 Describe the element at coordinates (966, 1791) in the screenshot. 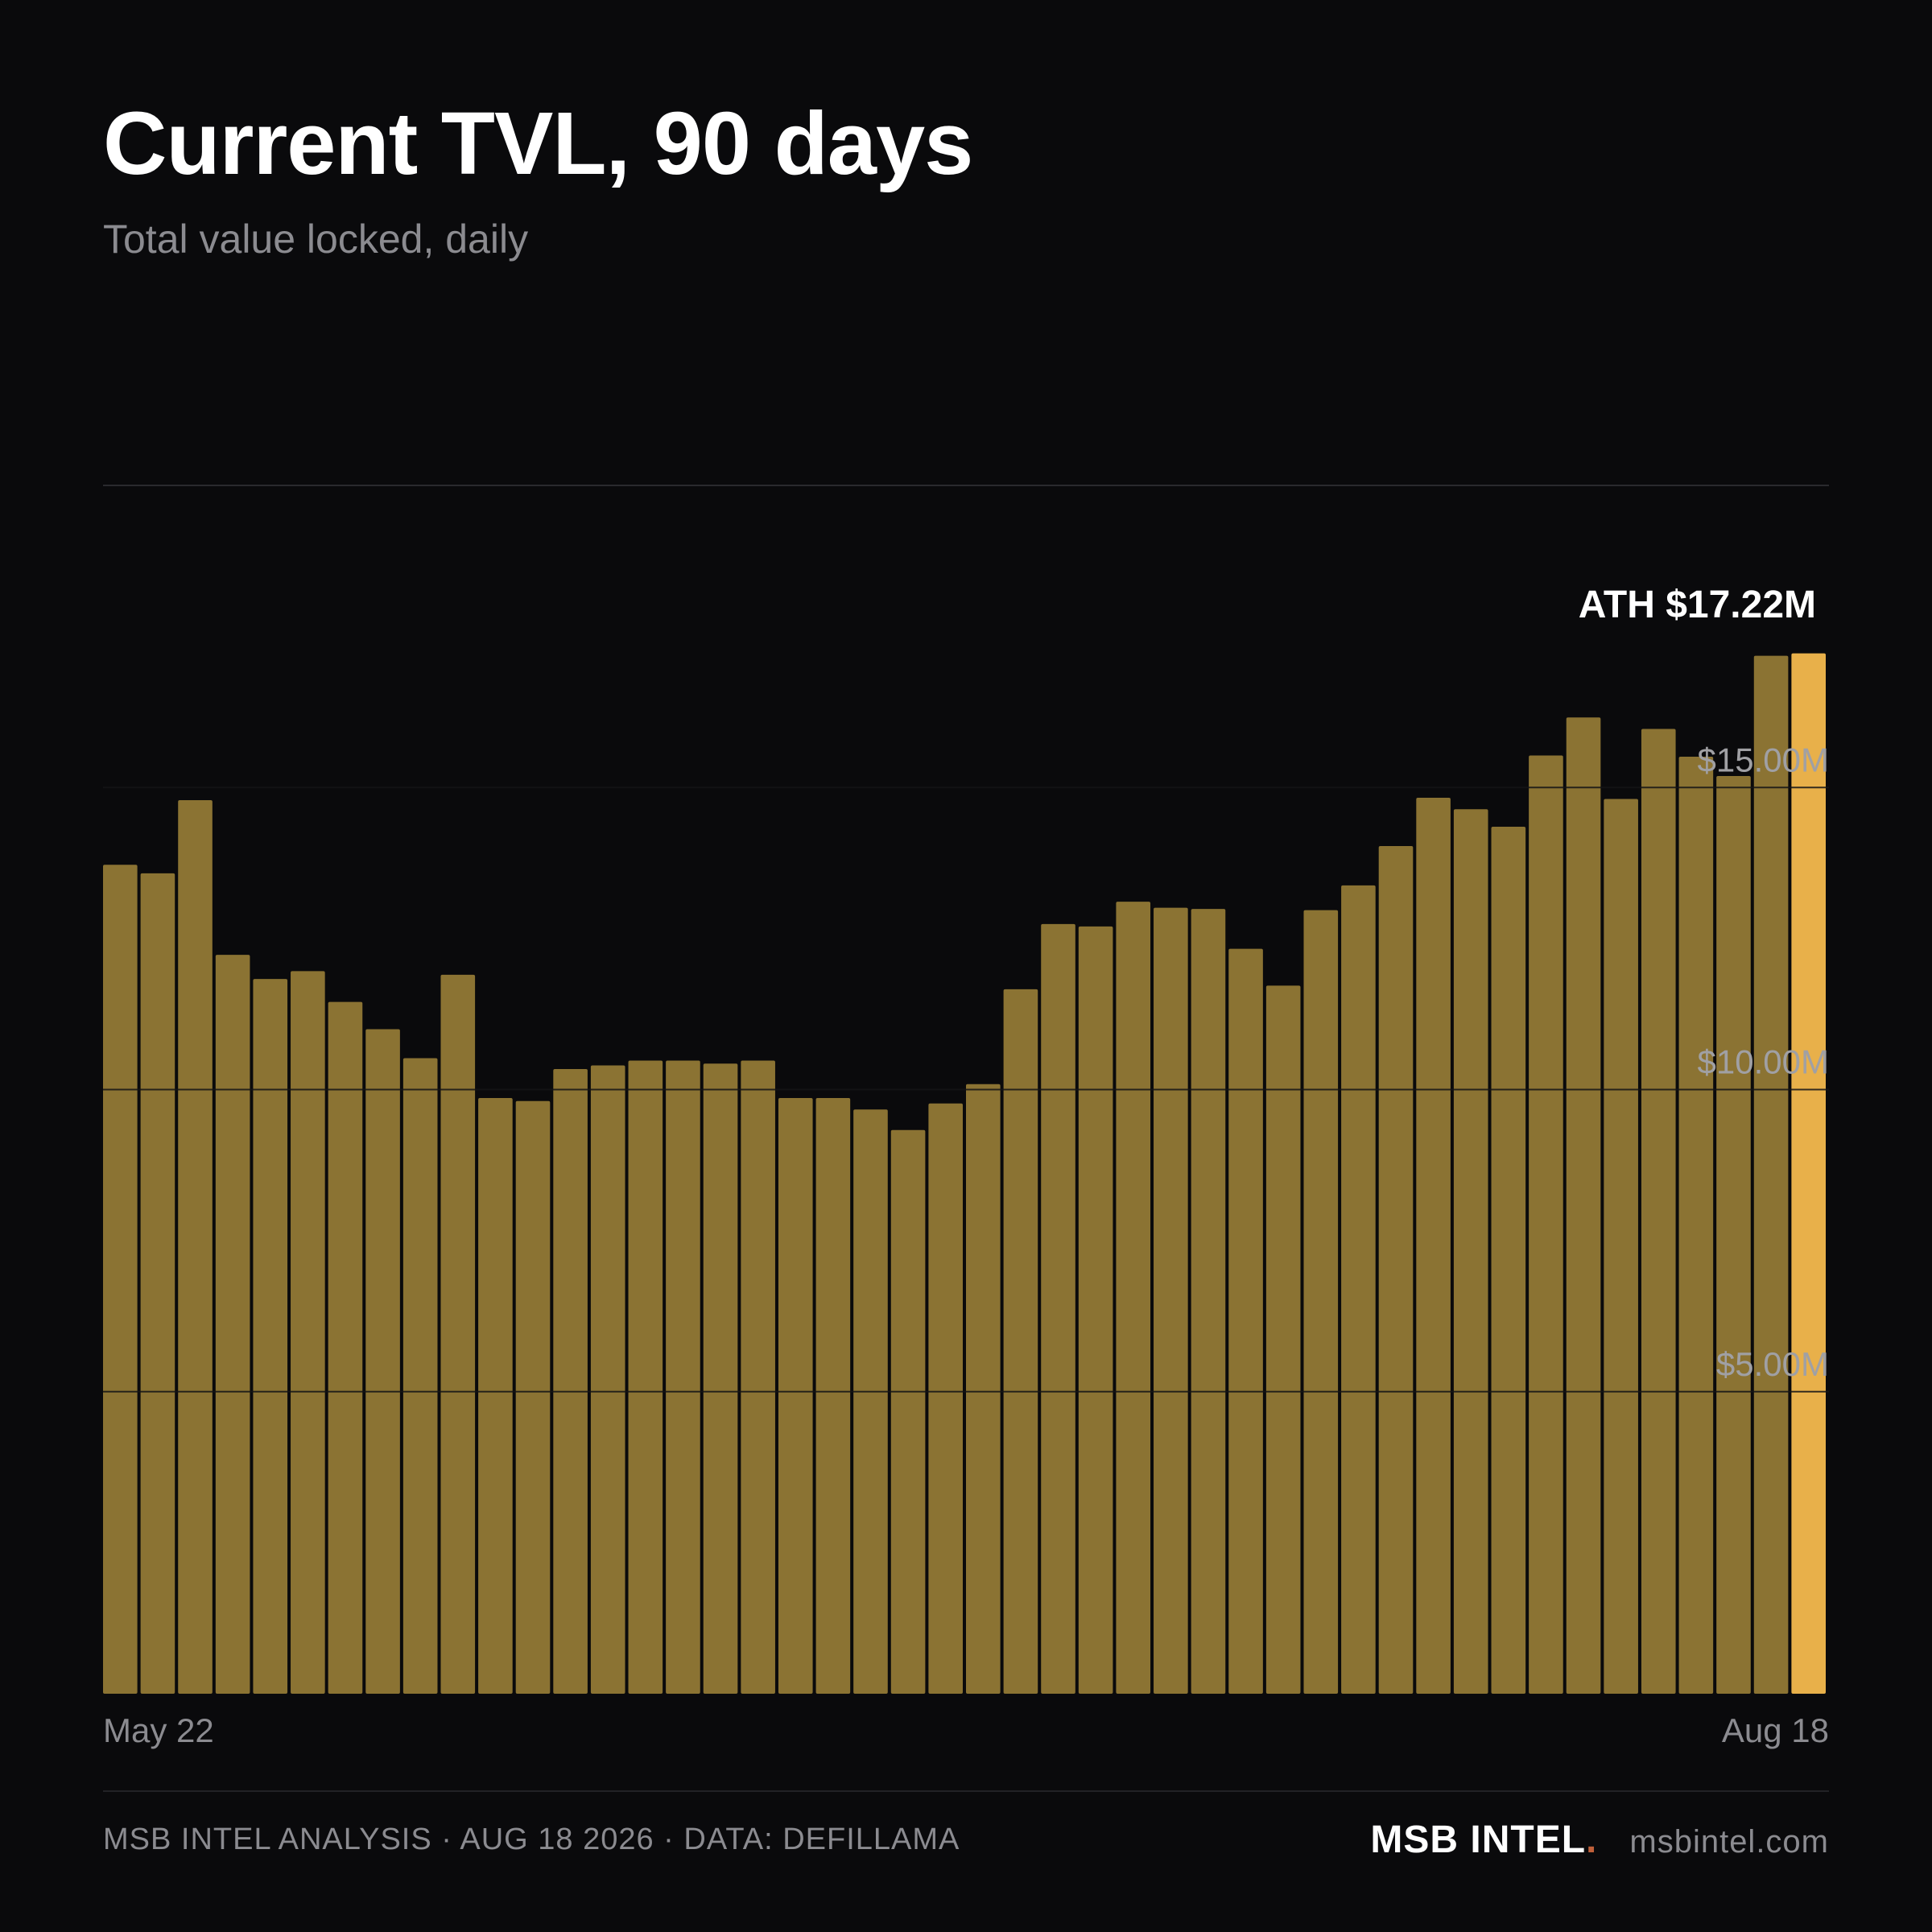

I see `footer-divider` at that location.